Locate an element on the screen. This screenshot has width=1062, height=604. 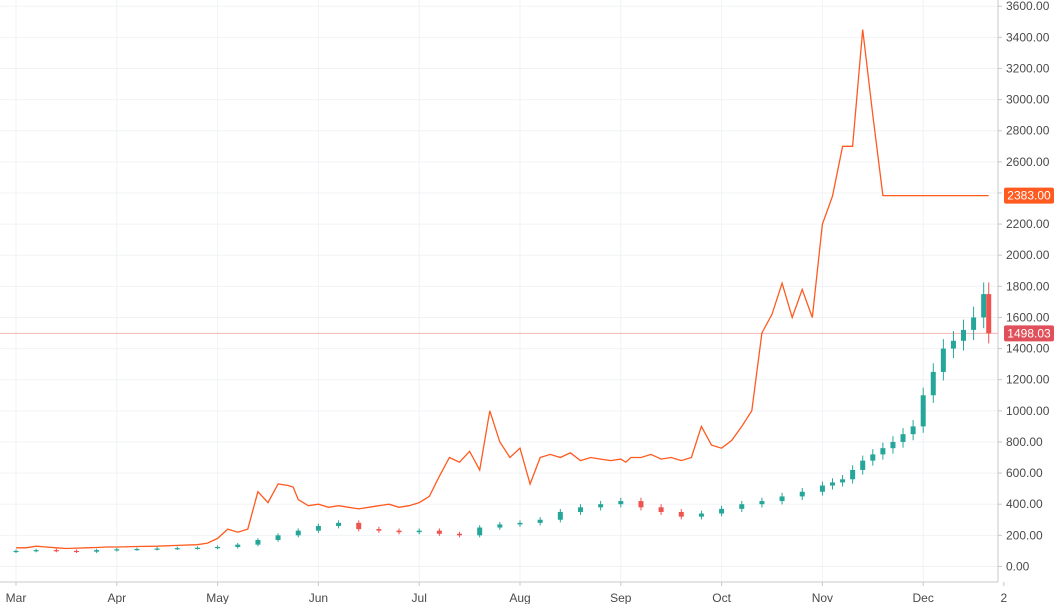
price-axis-tick-label: 2800.00 is located at coordinates (1028, 131).